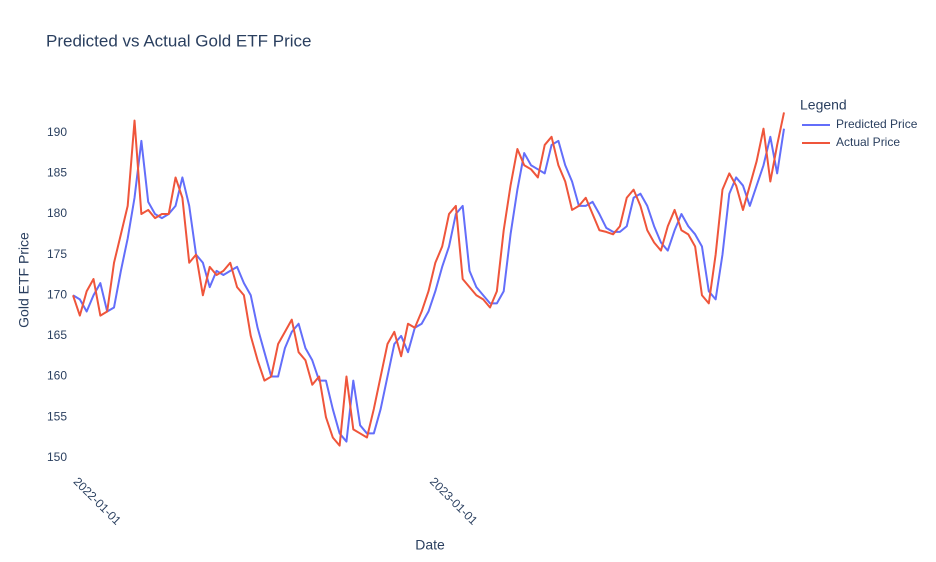 This screenshot has width=936, height=562. What do you see at coordinates (823, 105) in the screenshot?
I see `legend-title: Legend` at bounding box center [823, 105].